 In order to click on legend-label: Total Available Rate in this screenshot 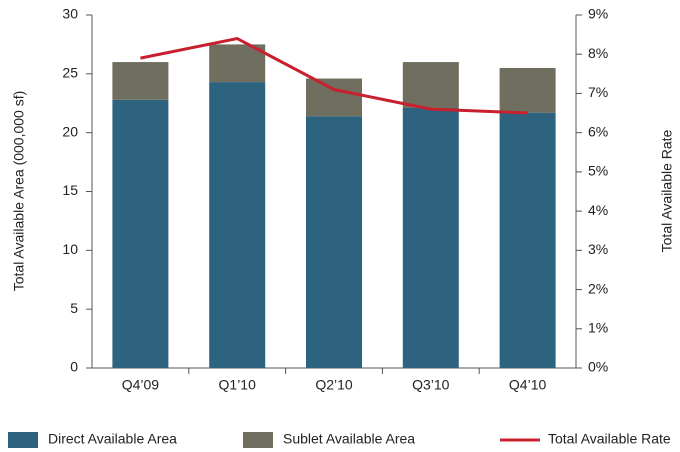, I will do `click(609, 439)`.